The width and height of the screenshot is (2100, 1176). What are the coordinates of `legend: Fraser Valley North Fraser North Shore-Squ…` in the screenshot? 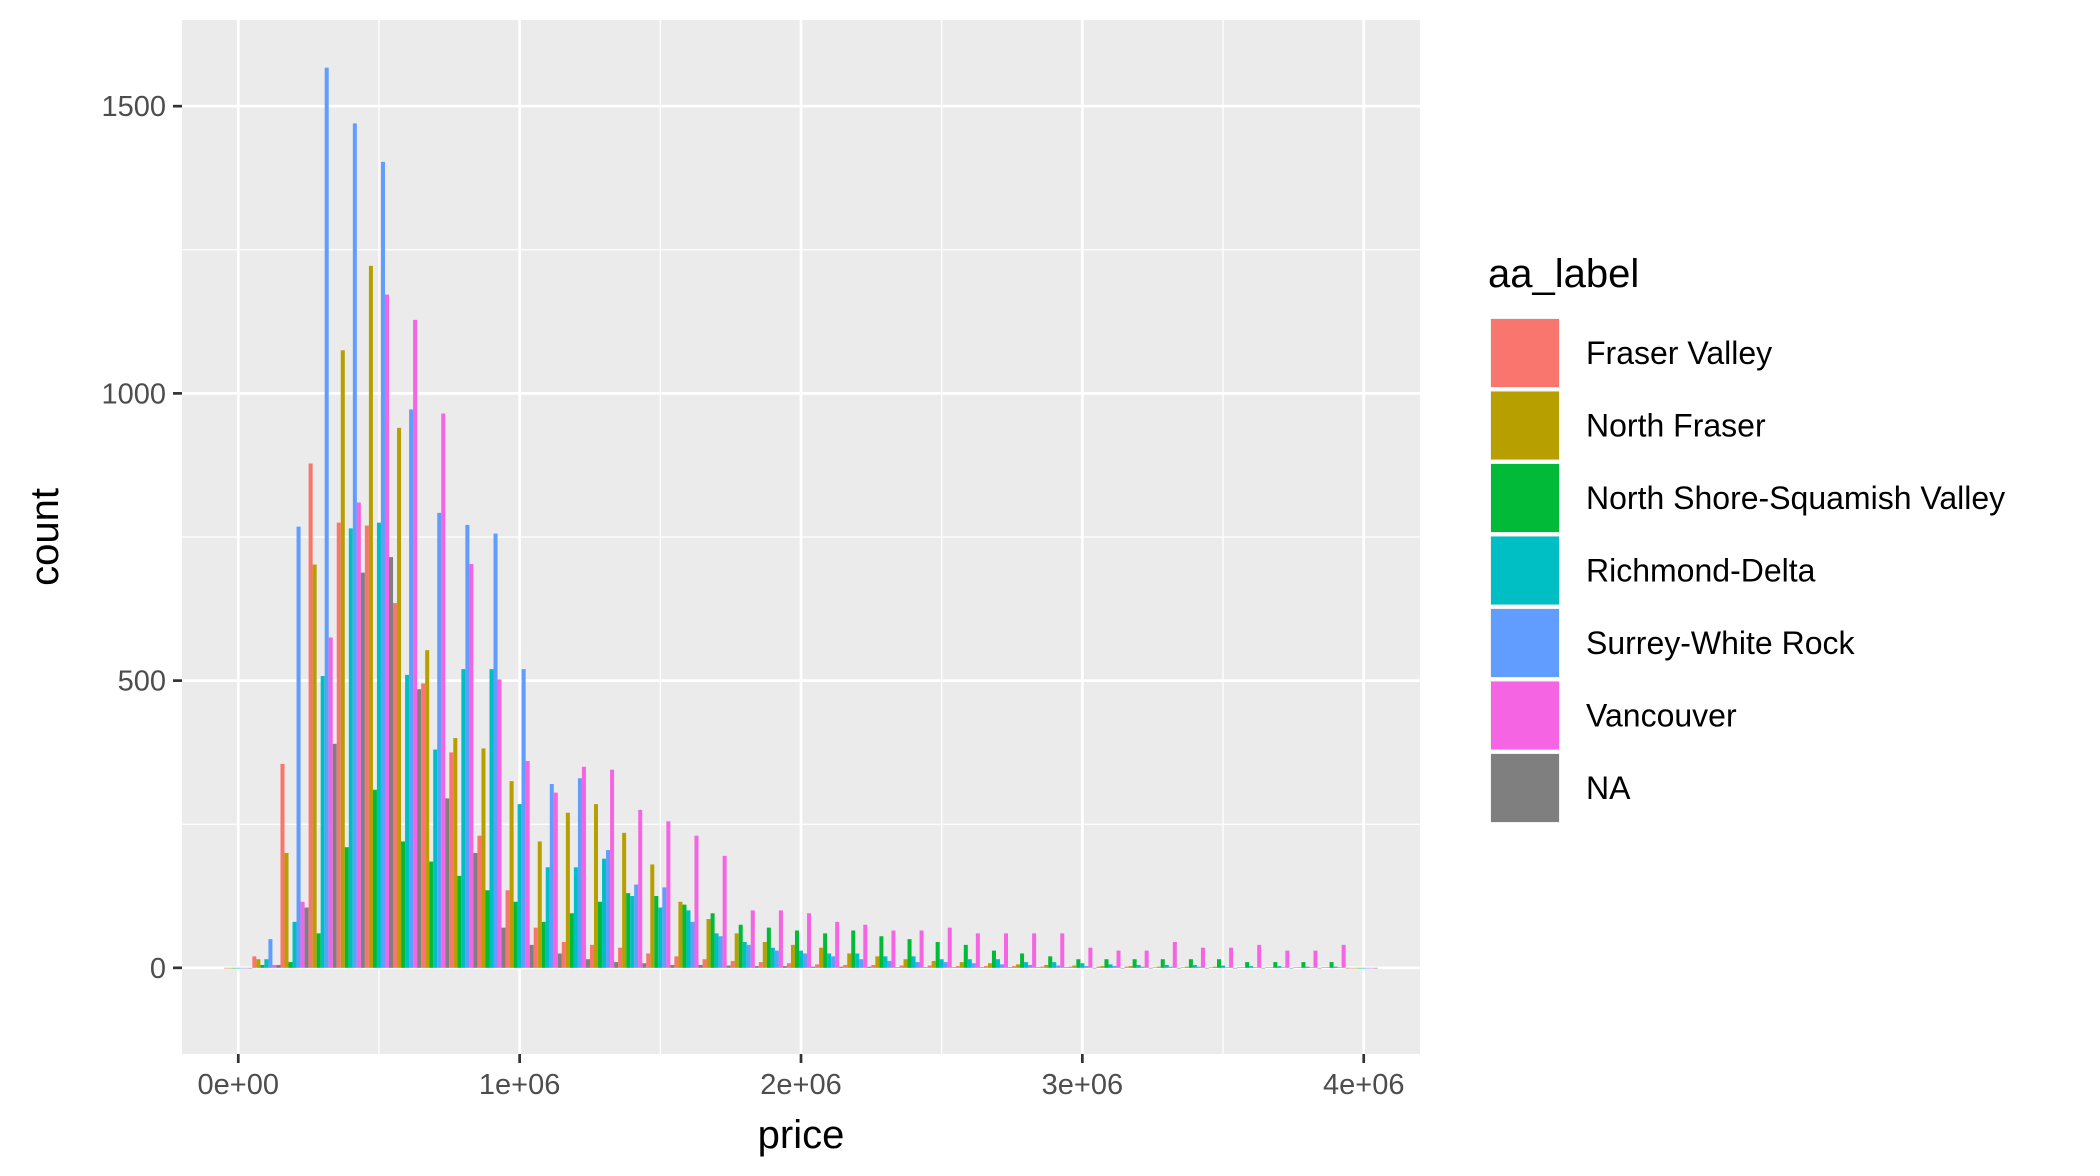 It's located at (1747, 570).